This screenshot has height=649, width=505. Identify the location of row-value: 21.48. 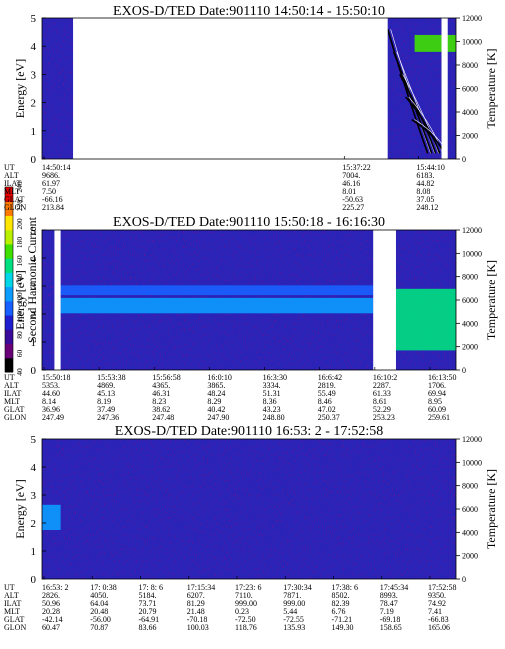
(196, 611).